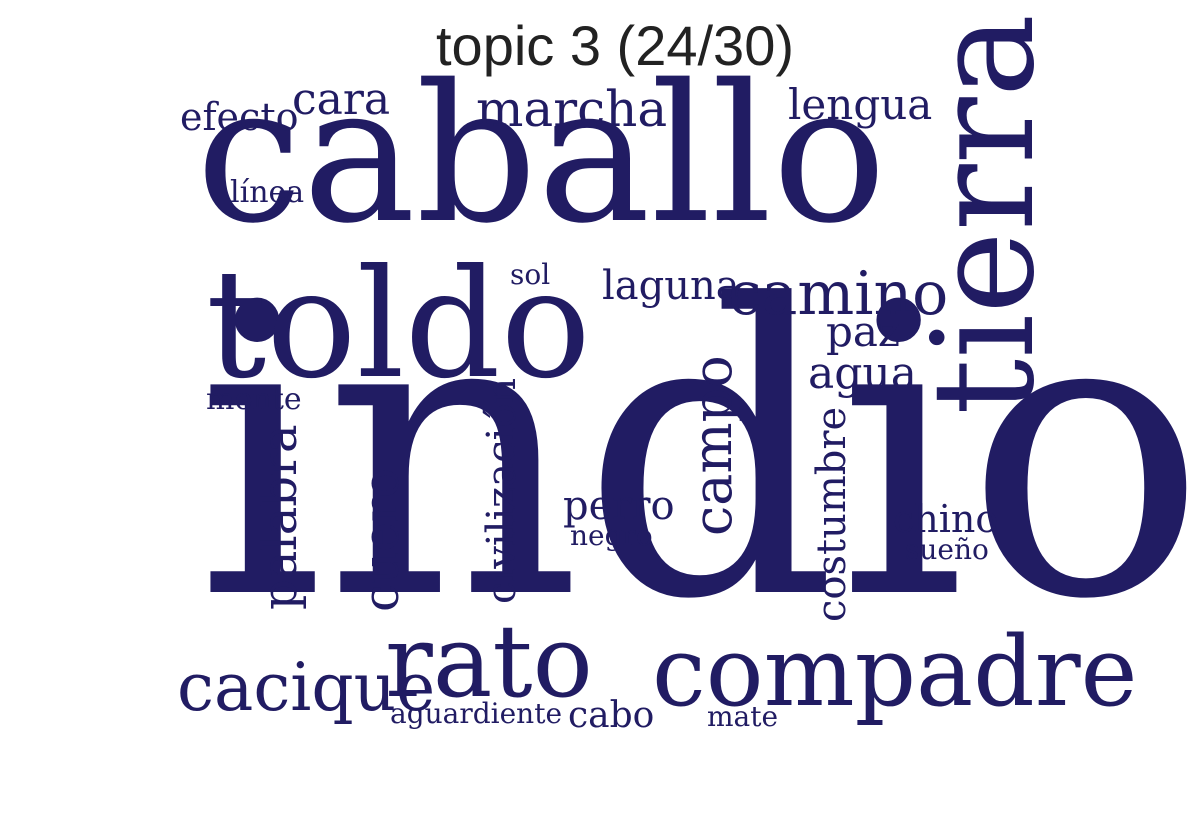 The image size is (1200, 825). Describe the element at coordinates (267, 192) in the screenshot. I see `word-linea: línea` at that location.